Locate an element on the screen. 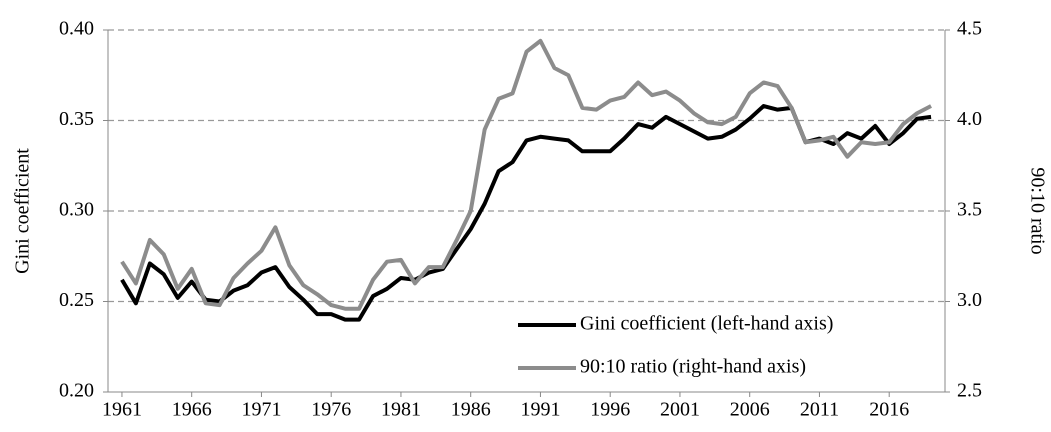  y2-tick-label: 3.5 is located at coordinates (969, 210).